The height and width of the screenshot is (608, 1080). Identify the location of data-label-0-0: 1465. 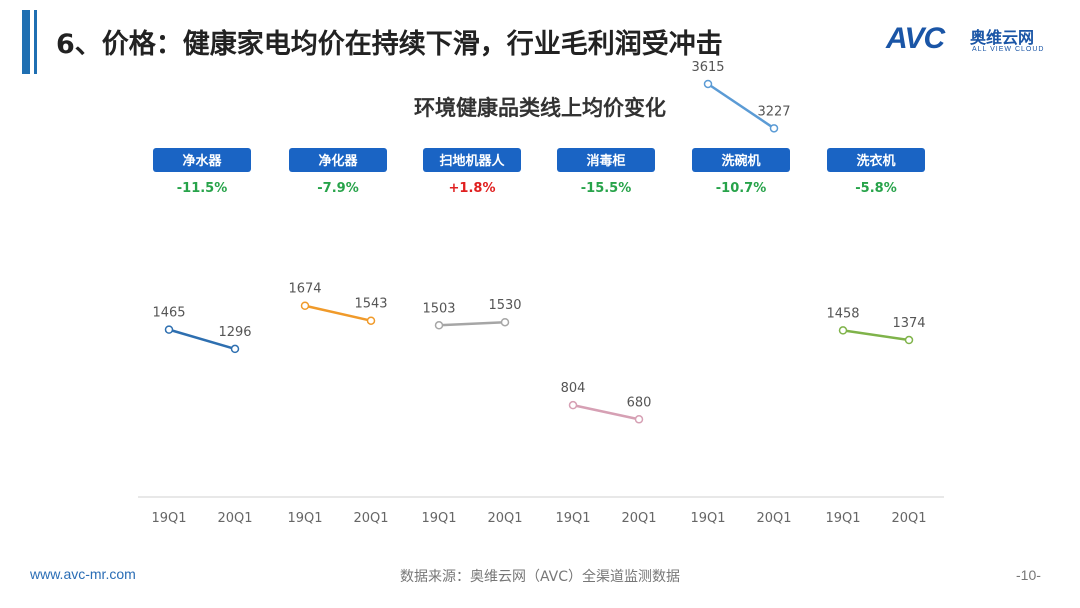
(168, 313).